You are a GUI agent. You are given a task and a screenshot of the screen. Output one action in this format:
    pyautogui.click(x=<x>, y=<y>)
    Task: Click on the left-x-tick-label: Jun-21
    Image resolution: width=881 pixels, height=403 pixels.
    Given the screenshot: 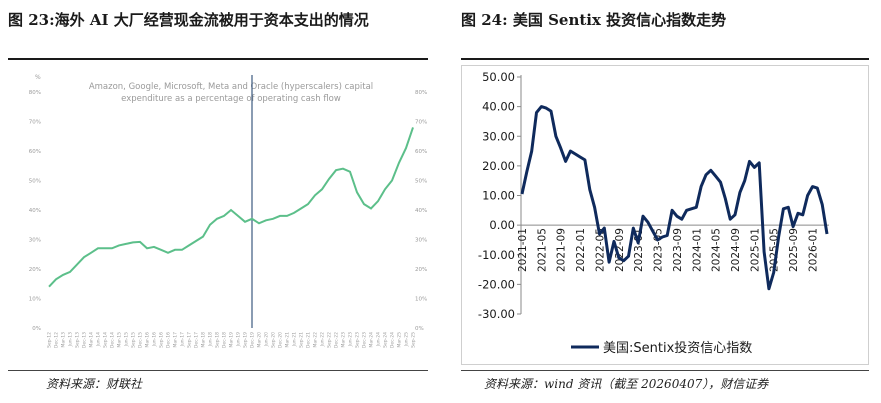 What is the action you would take?
    pyautogui.click(x=295, y=340)
    